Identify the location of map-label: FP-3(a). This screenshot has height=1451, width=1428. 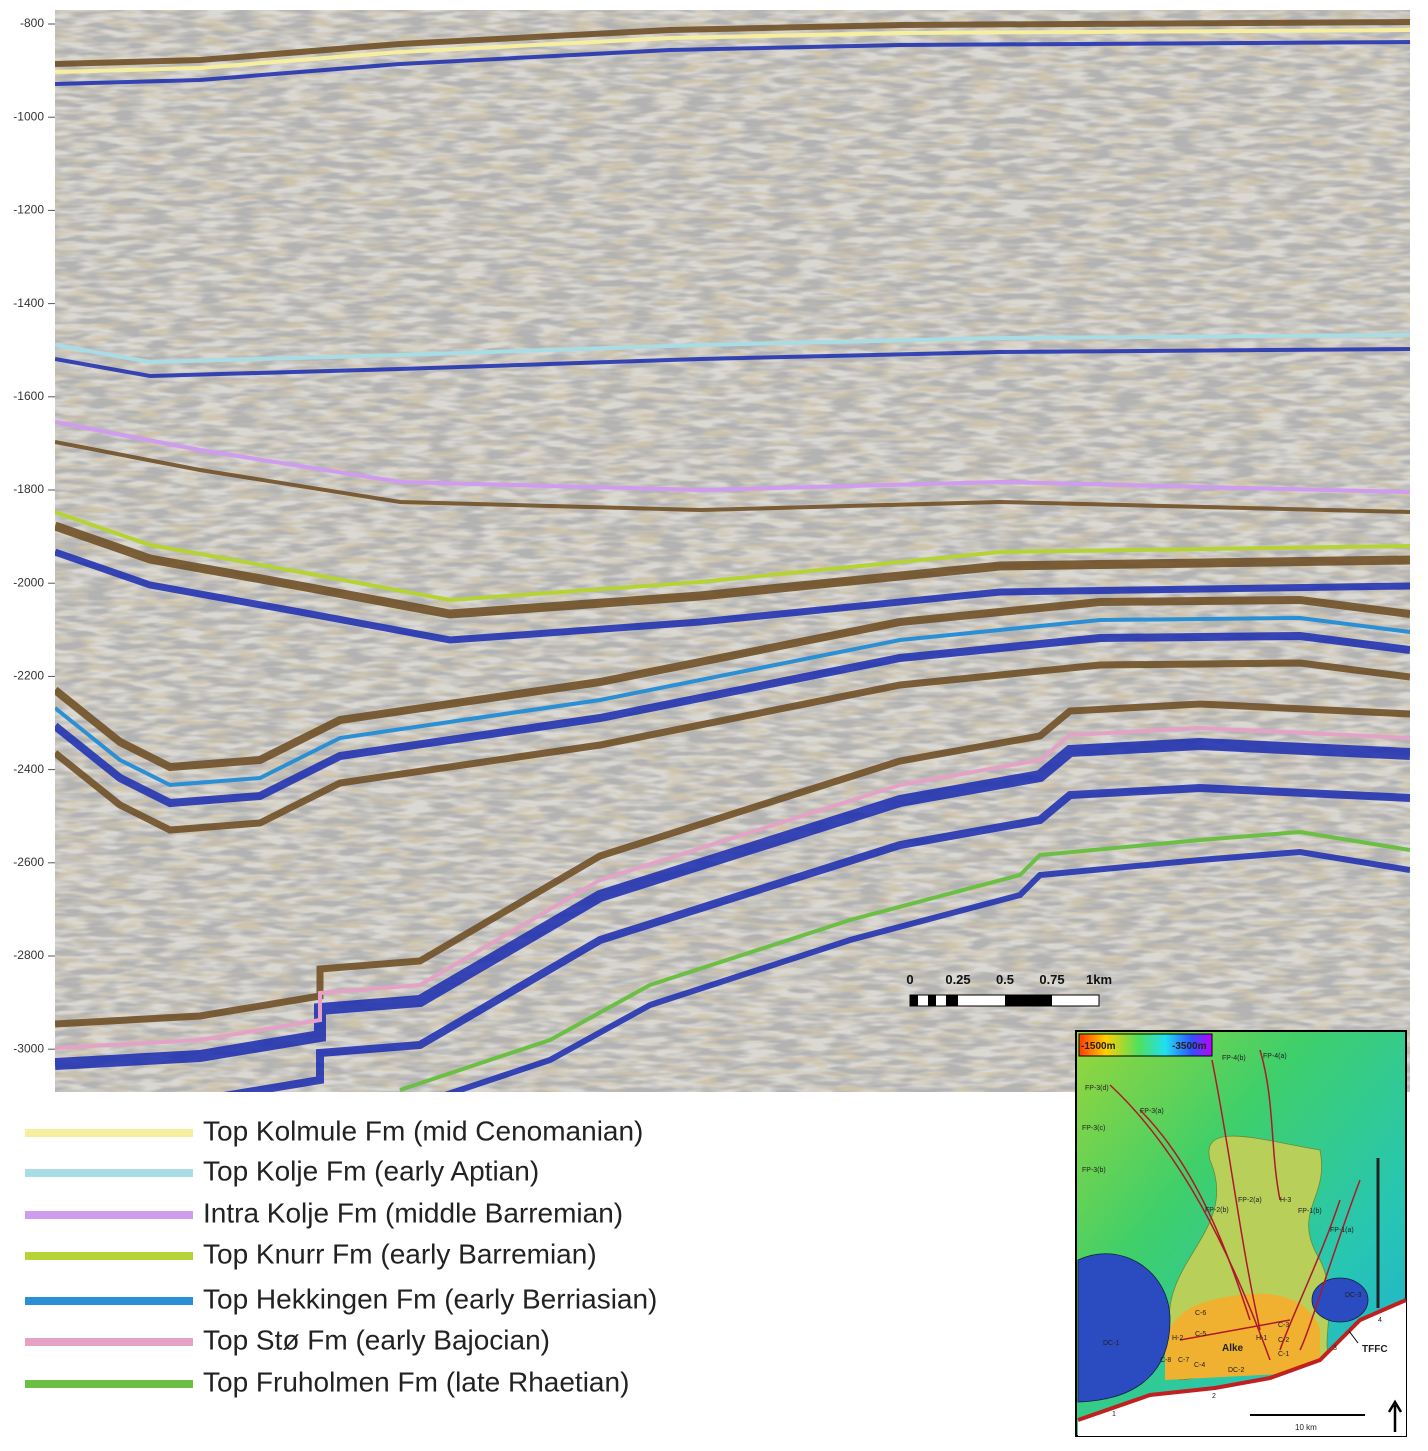
(1152, 1111).